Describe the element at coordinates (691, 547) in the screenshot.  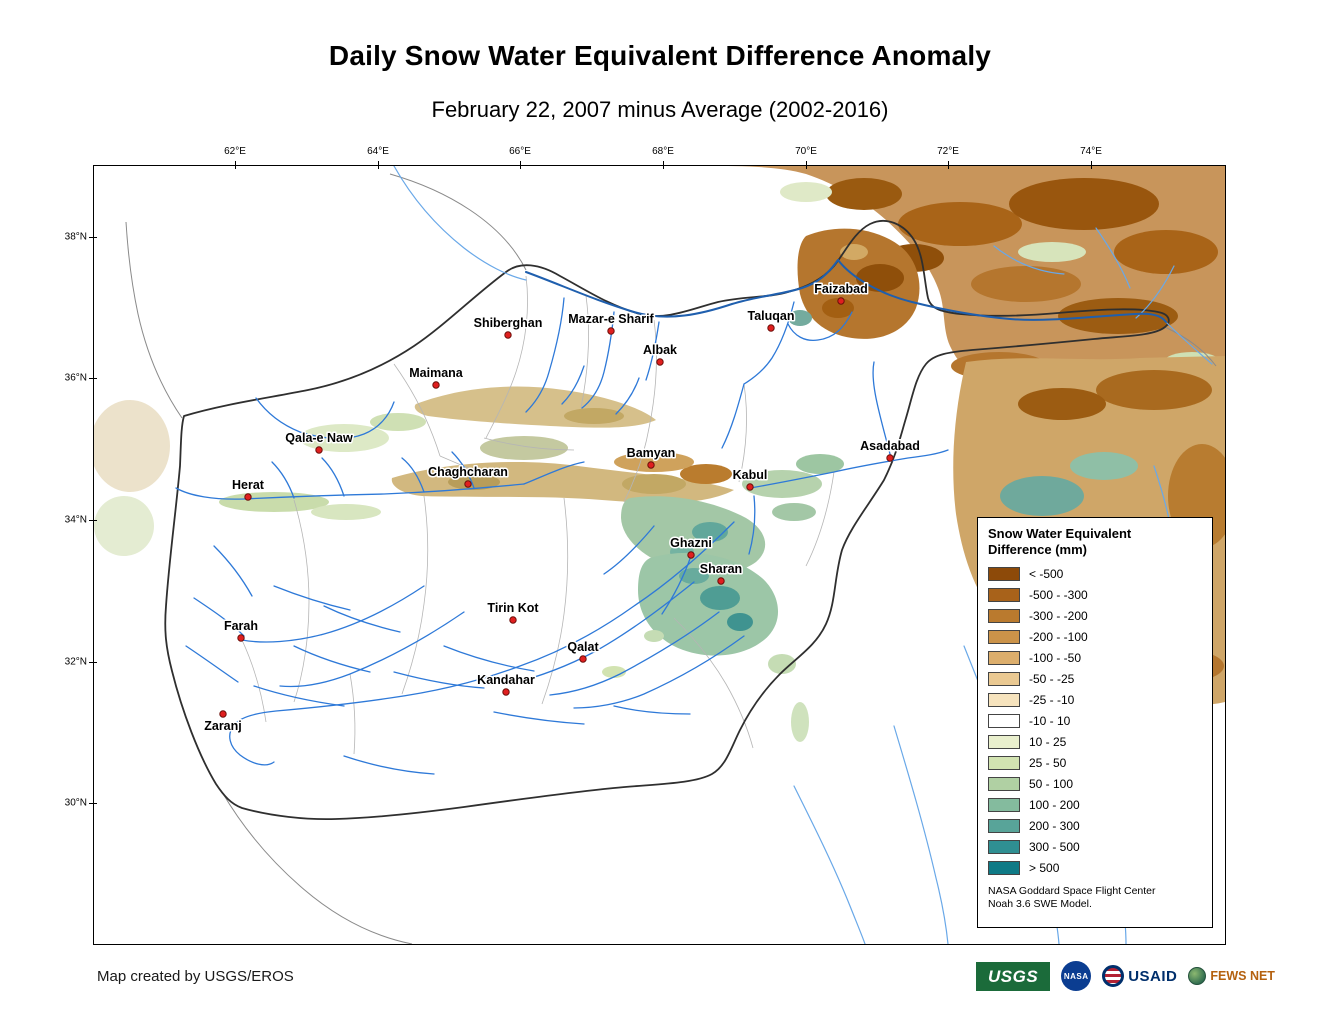
I see `city-marker: Ghazni` at that location.